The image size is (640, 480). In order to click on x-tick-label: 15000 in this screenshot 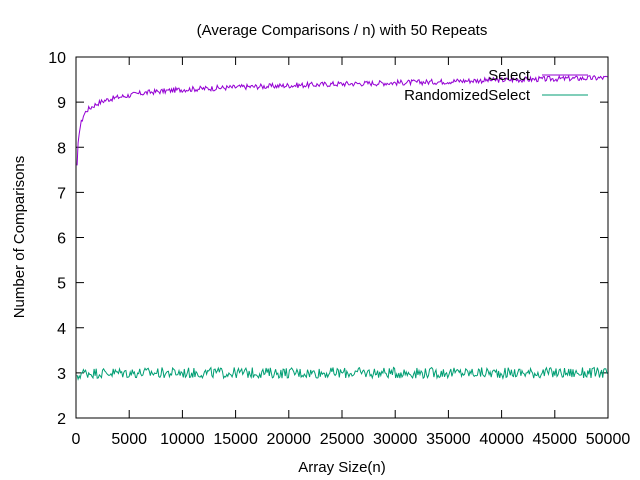, I will do `click(235, 439)`.